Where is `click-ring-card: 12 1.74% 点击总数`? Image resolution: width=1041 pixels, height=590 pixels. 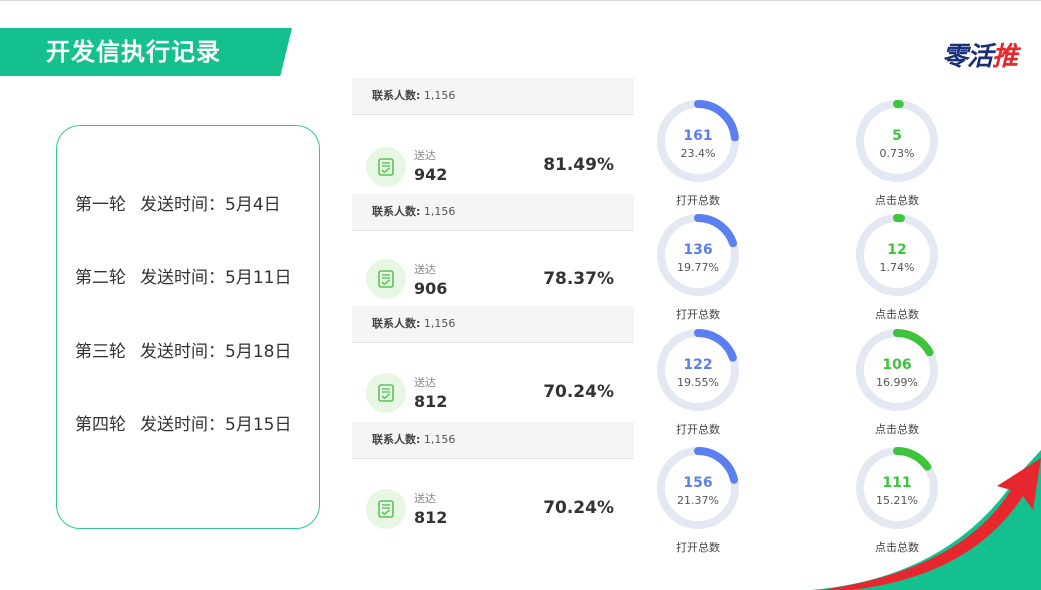
click-ring-card: 12 1.74% 点击总数 is located at coordinates (897, 266).